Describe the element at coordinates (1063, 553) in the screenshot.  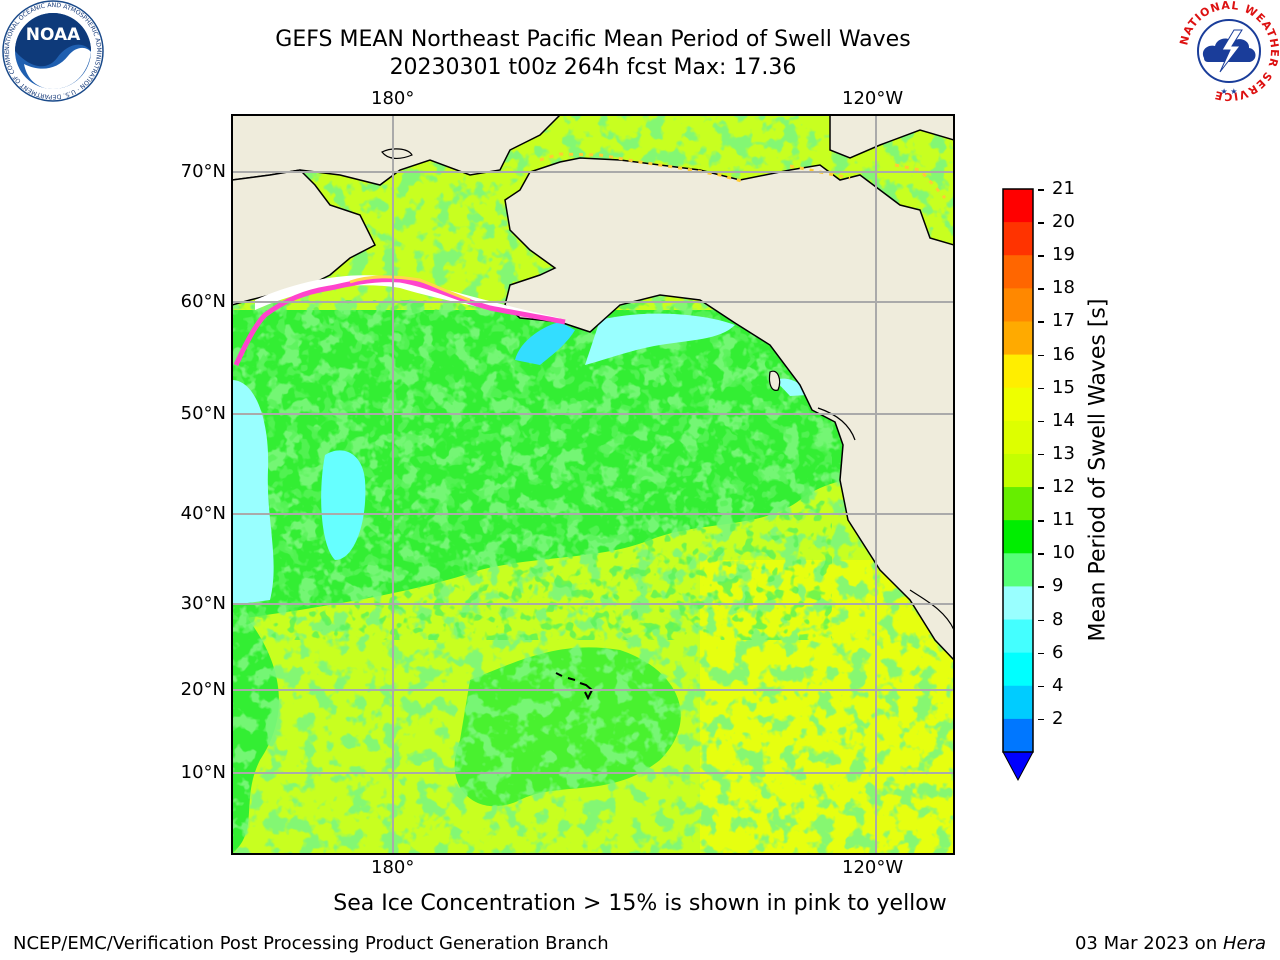
I see `colorbar-tick-label: 10` at that location.